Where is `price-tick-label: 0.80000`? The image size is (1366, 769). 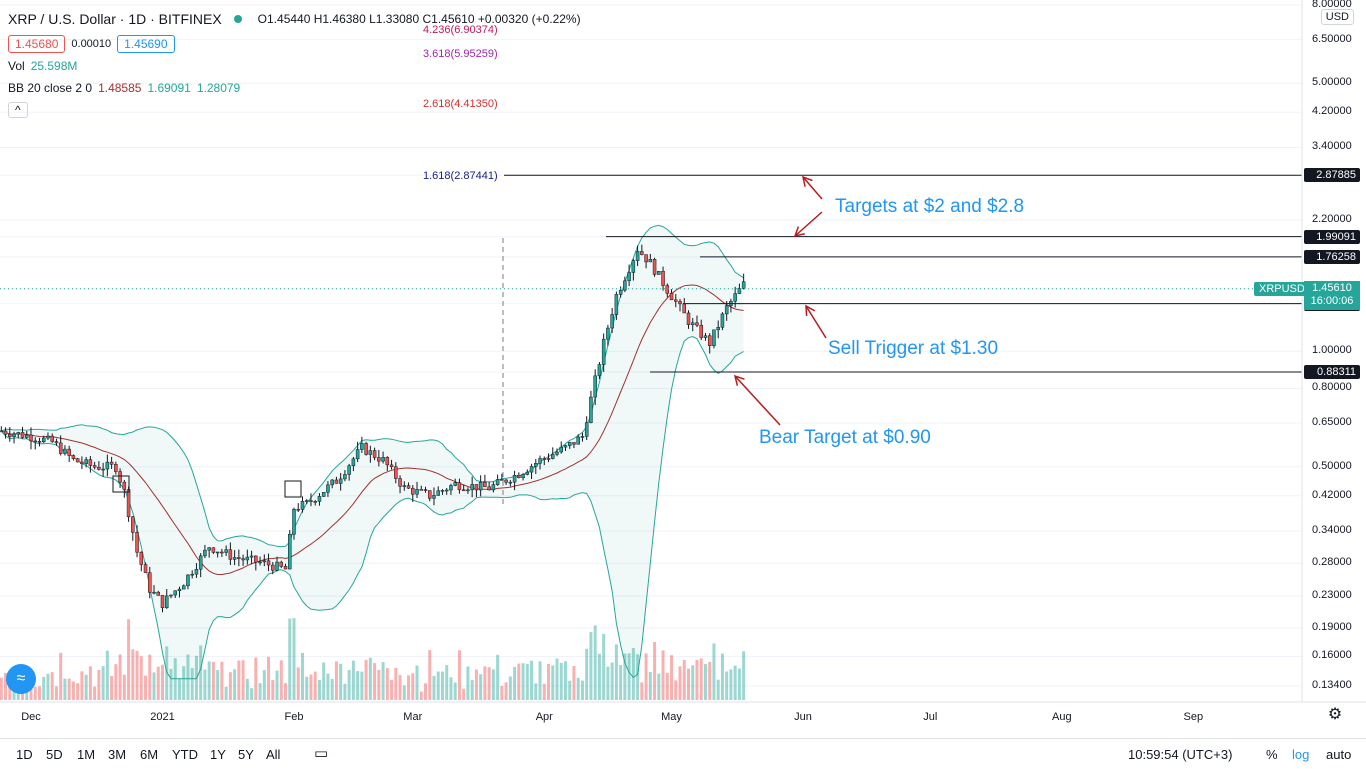 price-tick-label: 0.80000 is located at coordinates (1332, 387).